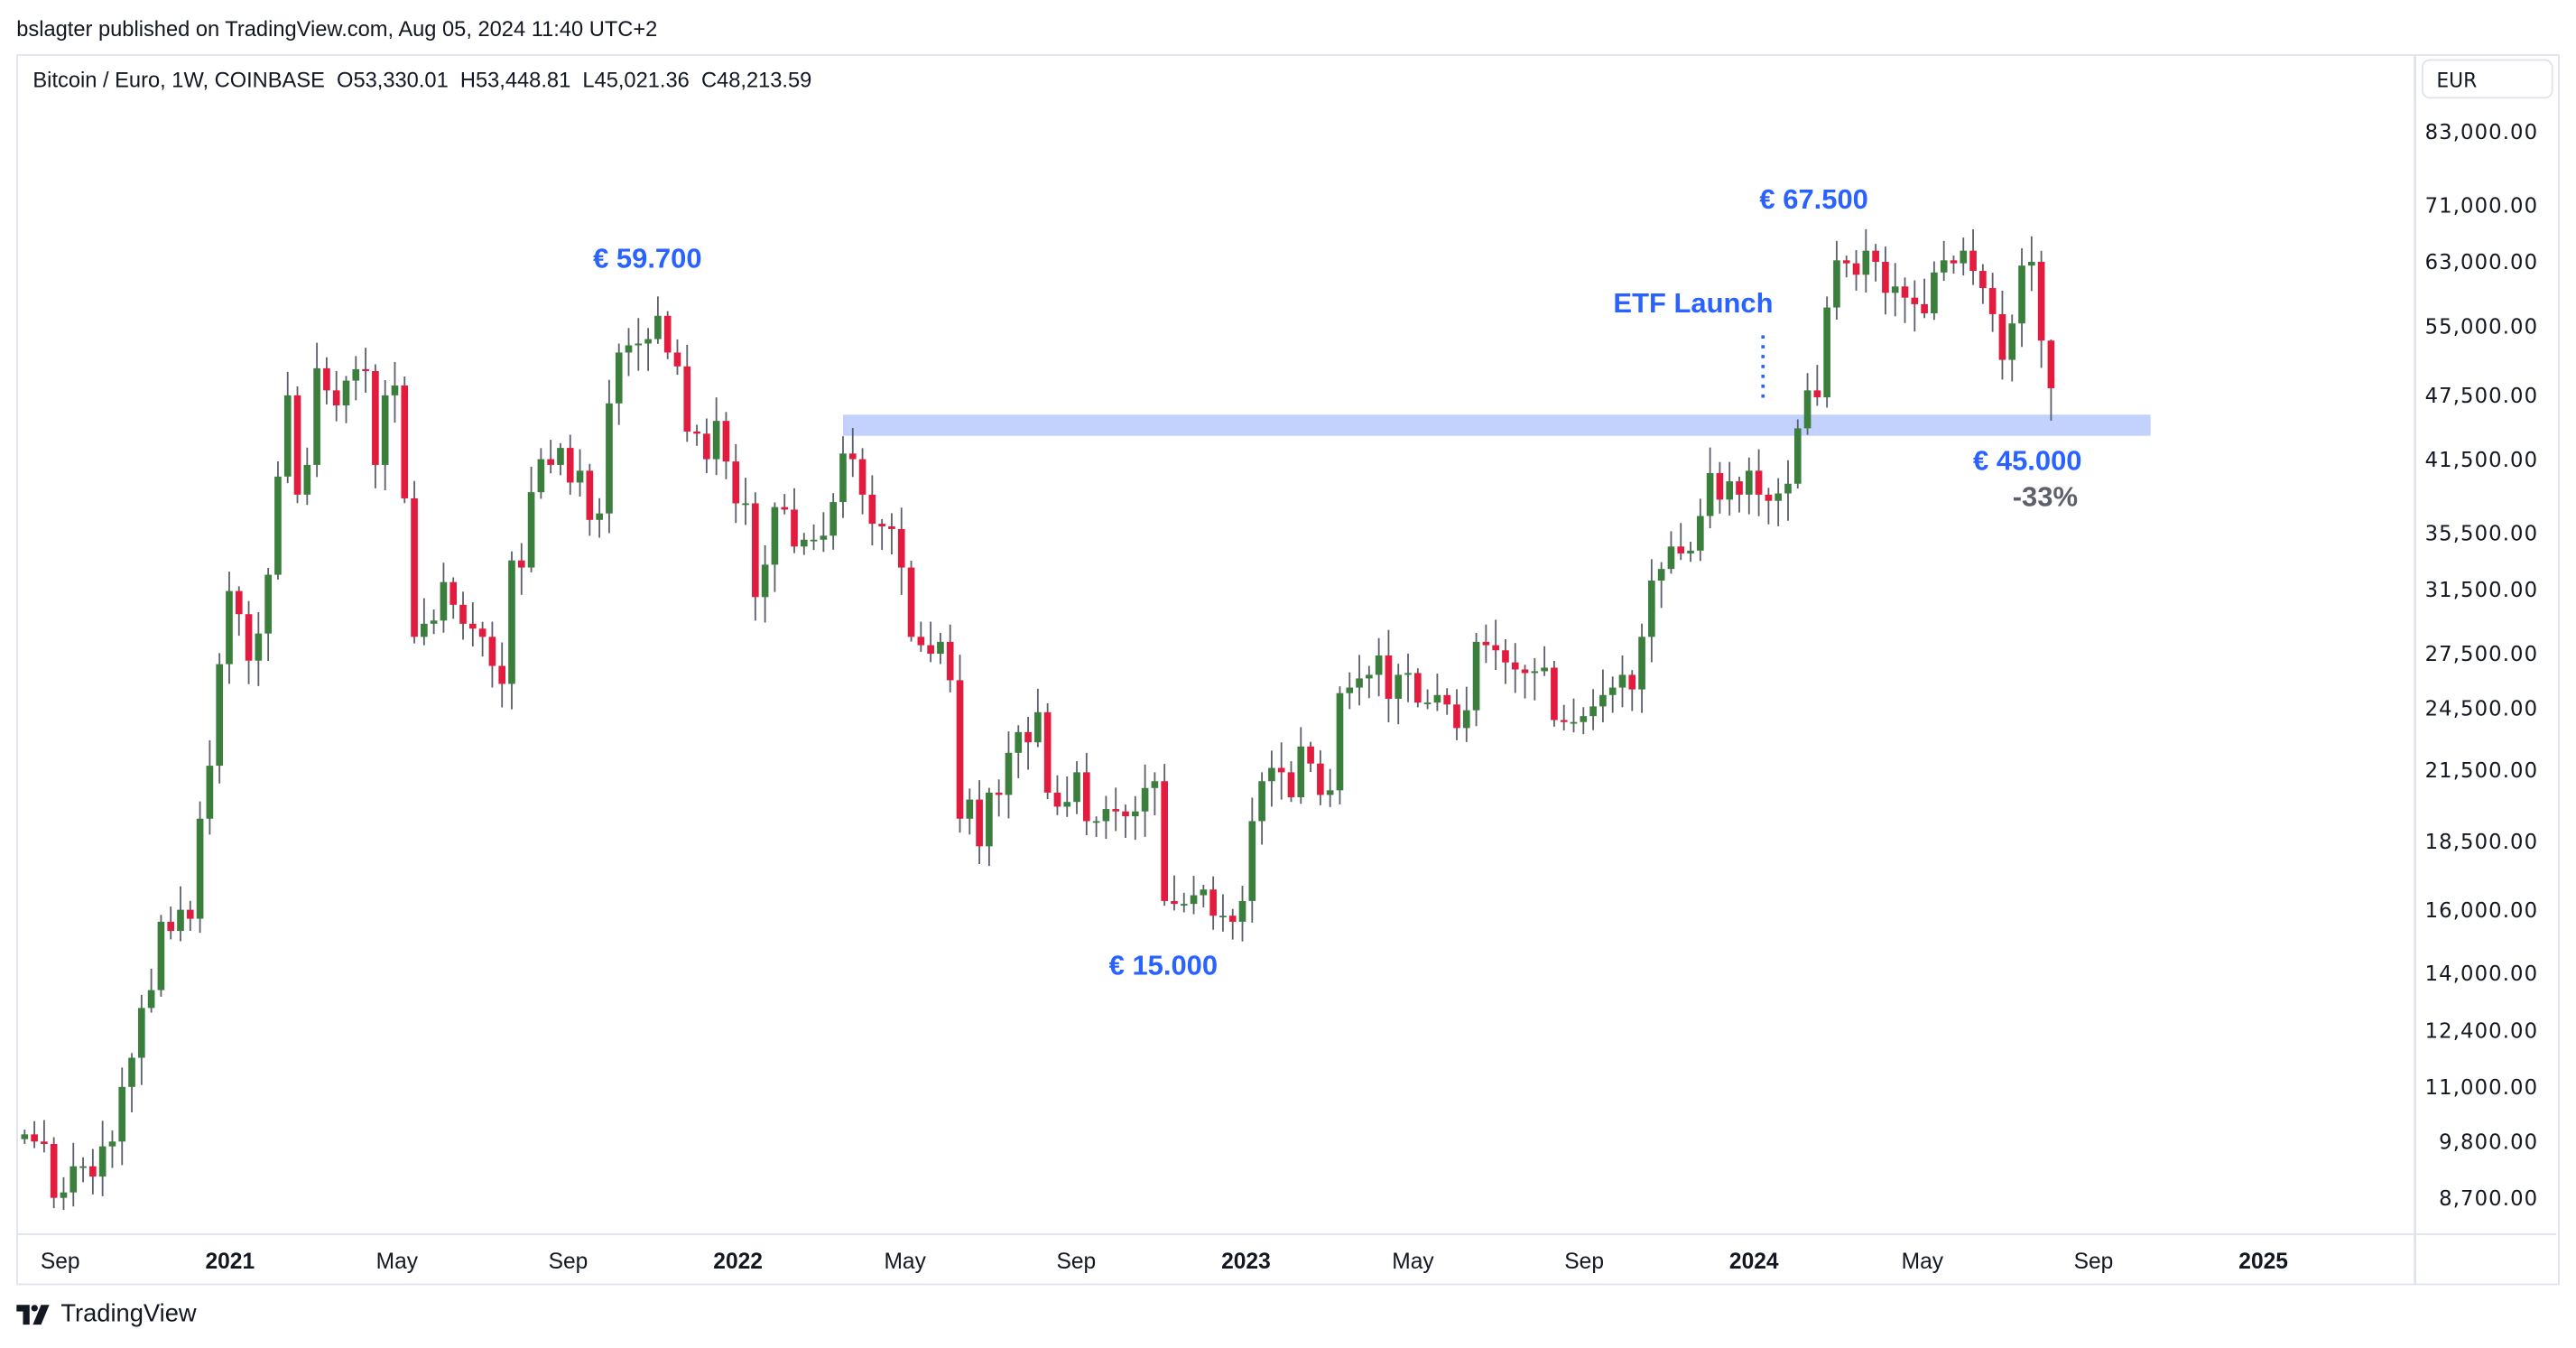 The image size is (2576, 1348). Describe the element at coordinates (2482, 1031) in the screenshot. I see `price-tick-label: 12,400.00` at that location.